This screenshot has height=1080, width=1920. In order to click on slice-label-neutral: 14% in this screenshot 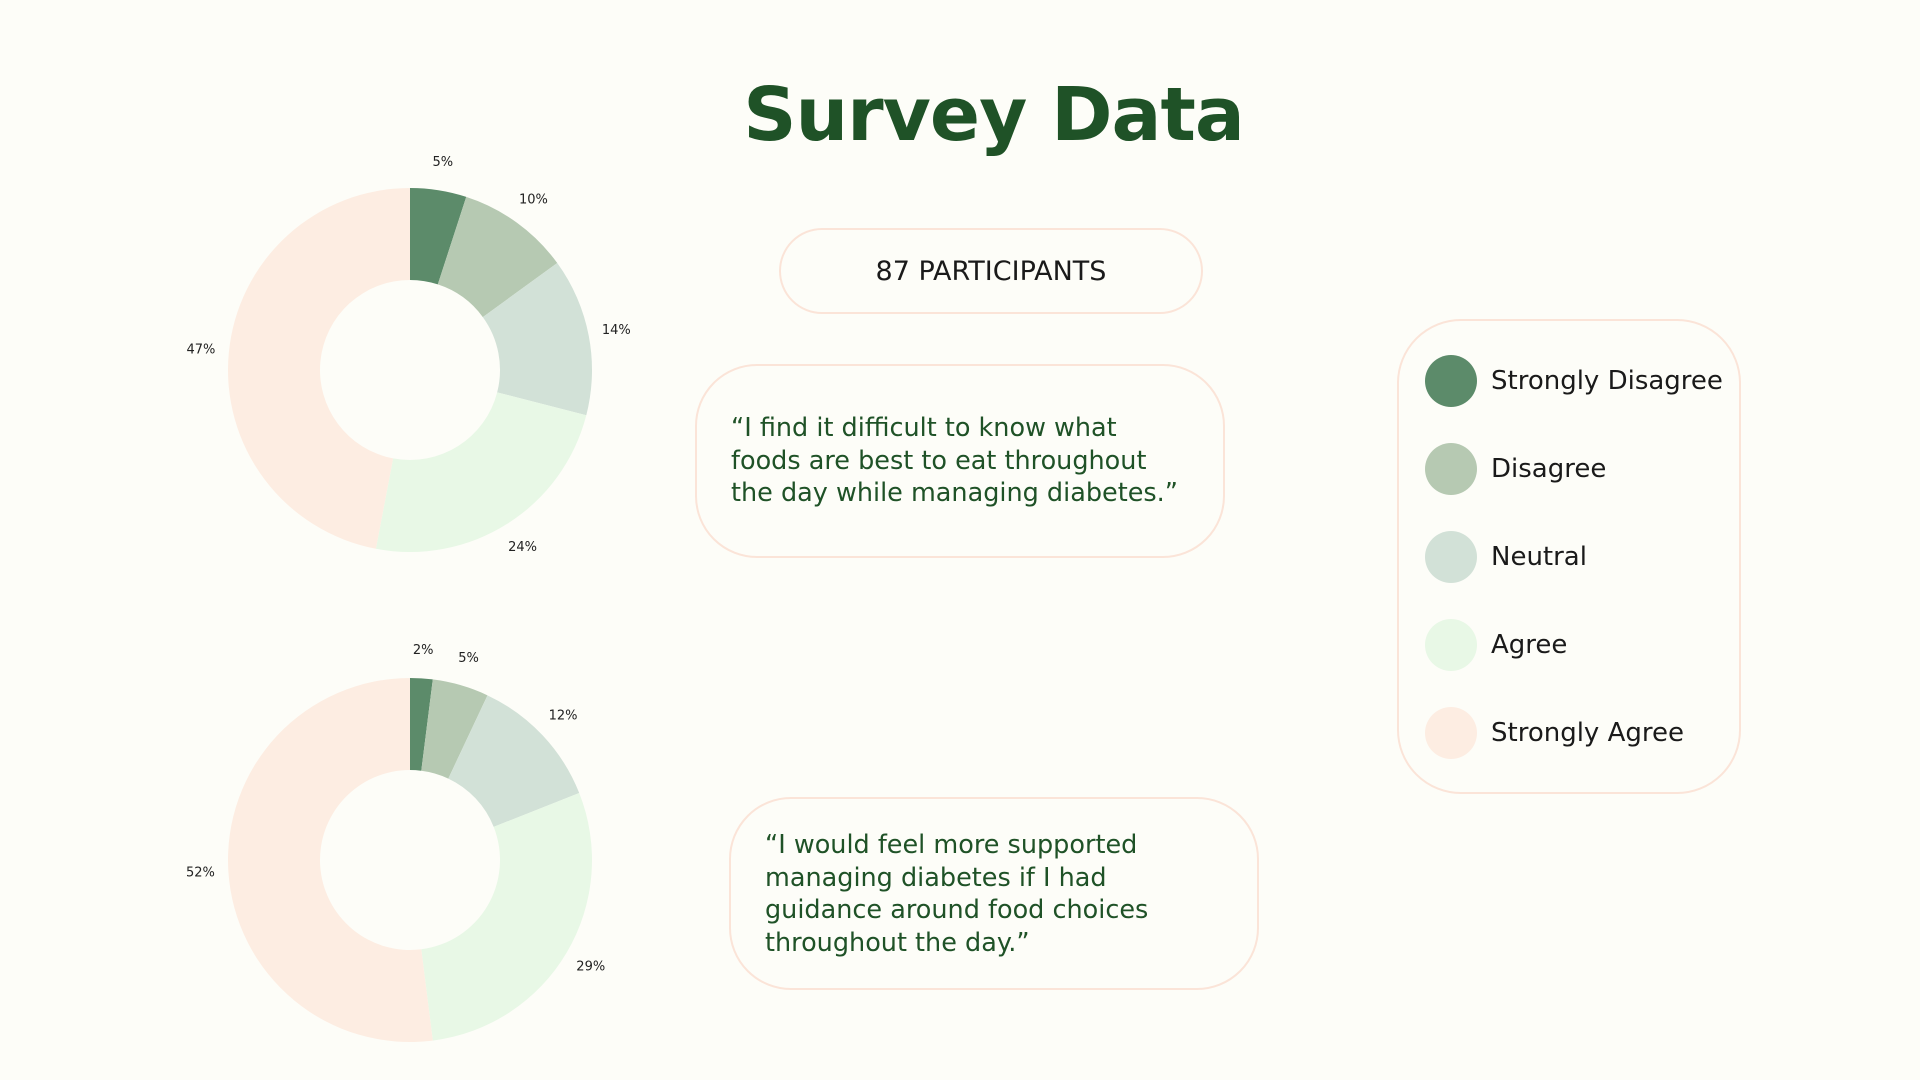, I will do `click(616, 330)`.